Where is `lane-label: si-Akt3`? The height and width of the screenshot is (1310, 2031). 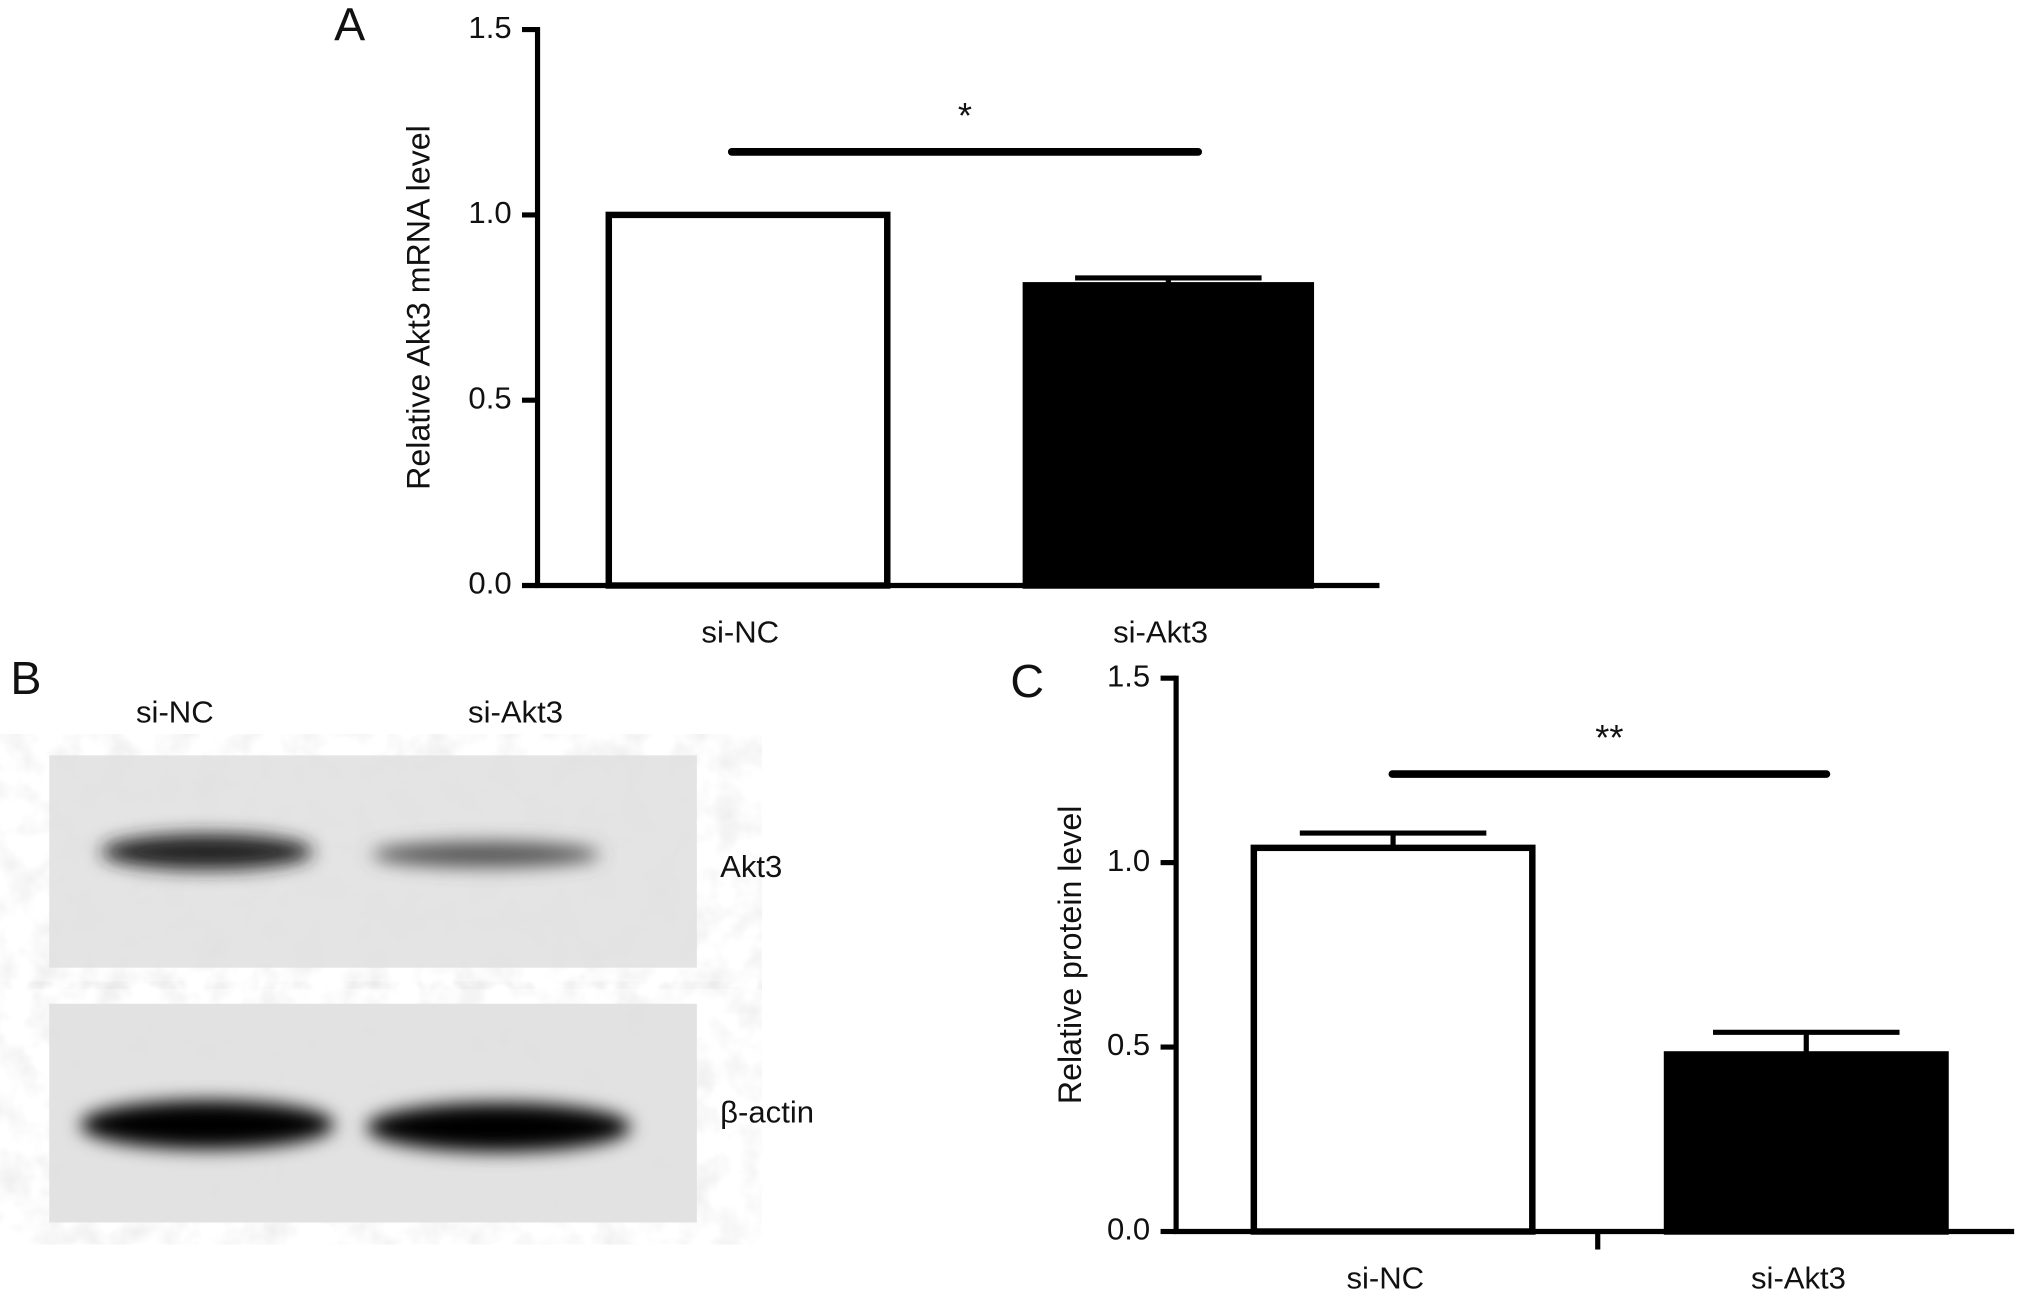 lane-label: si-Akt3 is located at coordinates (515, 711).